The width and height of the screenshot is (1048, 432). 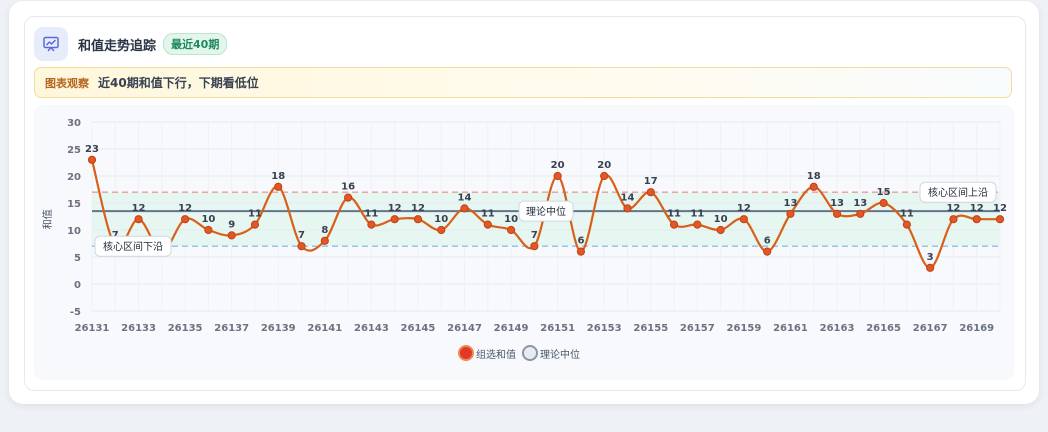 I want to click on x-tick-label: 26165, so click(x=883, y=328).